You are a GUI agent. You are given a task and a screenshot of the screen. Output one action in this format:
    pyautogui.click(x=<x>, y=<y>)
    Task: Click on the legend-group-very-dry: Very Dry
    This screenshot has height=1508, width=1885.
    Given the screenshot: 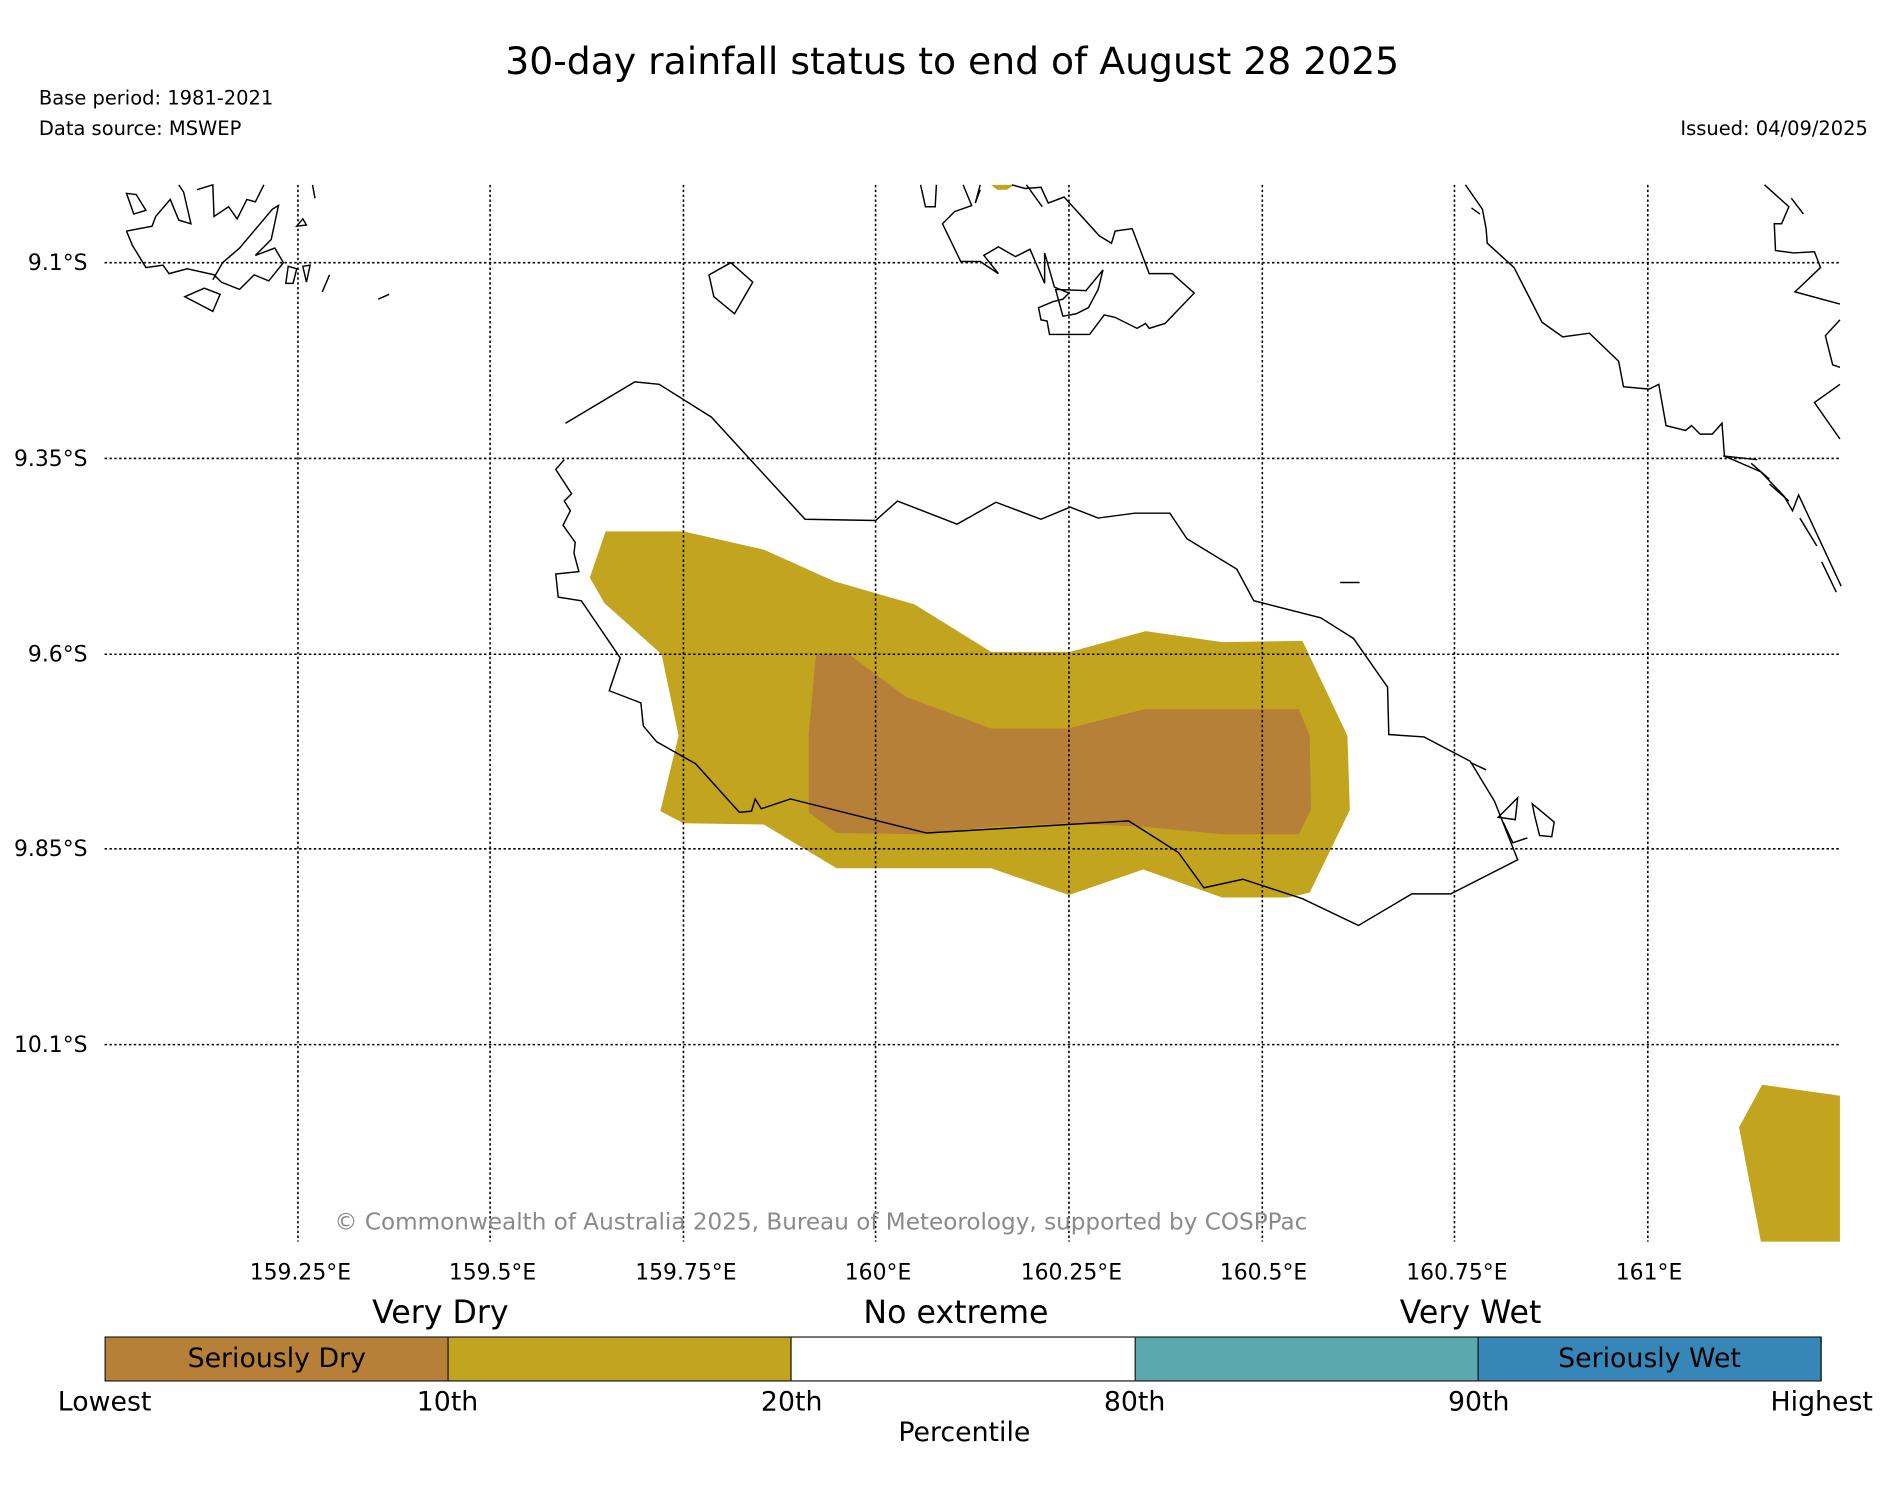 What is the action you would take?
    pyautogui.click(x=440, y=1313)
    